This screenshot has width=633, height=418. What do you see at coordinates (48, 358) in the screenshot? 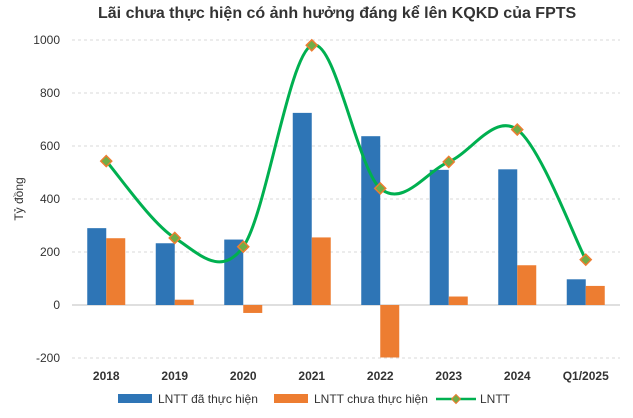
I see `y-tick-label: -200` at bounding box center [48, 358].